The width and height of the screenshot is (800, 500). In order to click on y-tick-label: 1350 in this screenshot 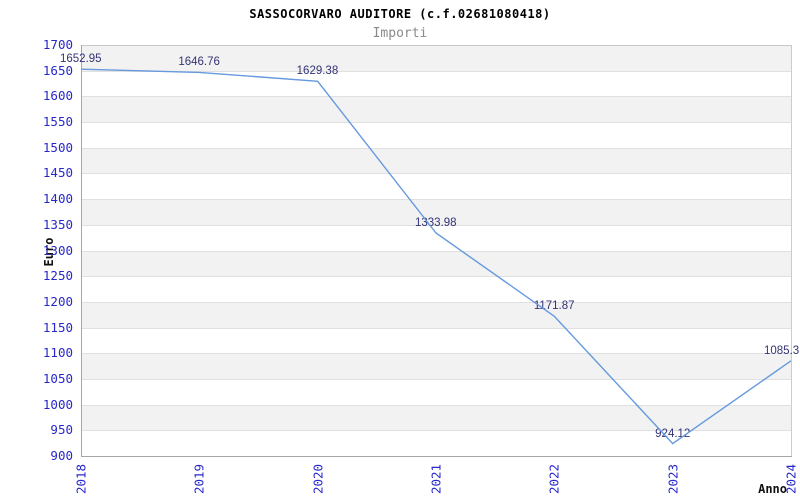, I will do `click(57, 224)`.